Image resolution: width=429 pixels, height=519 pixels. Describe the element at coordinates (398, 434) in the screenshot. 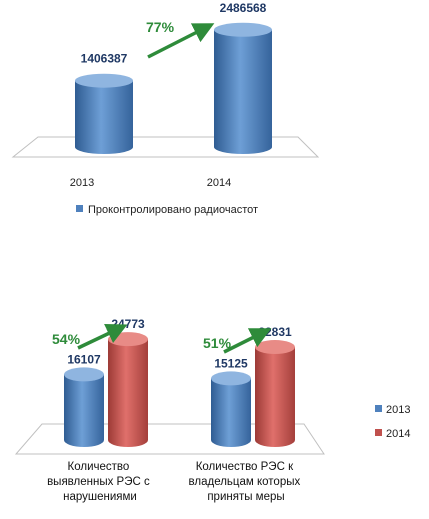

I see `chart-2-legend-label-2014: 2014` at that location.